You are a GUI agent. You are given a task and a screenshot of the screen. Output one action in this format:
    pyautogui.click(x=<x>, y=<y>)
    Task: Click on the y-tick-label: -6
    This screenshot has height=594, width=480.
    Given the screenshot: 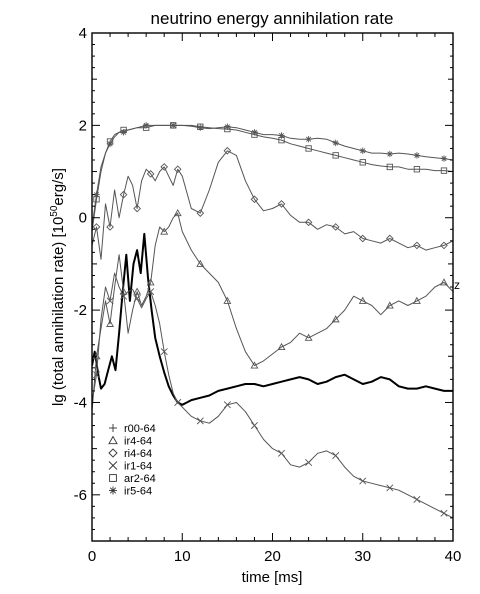 What is the action you would take?
    pyautogui.click(x=80, y=495)
    